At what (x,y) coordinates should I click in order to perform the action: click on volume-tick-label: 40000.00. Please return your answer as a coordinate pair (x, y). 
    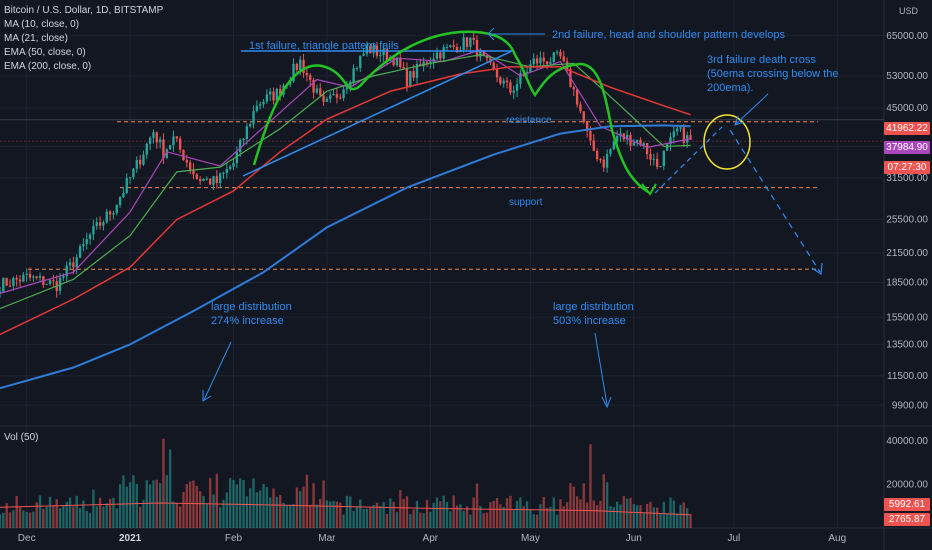
    Looking at the image, I should click on (907, 441).